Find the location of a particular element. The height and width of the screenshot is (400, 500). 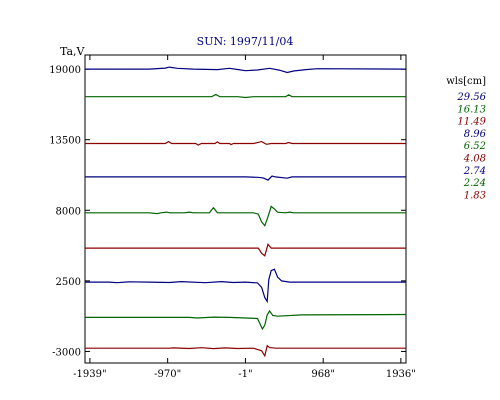

x-tick-label: 1936" is located at coordinates (401, 374).